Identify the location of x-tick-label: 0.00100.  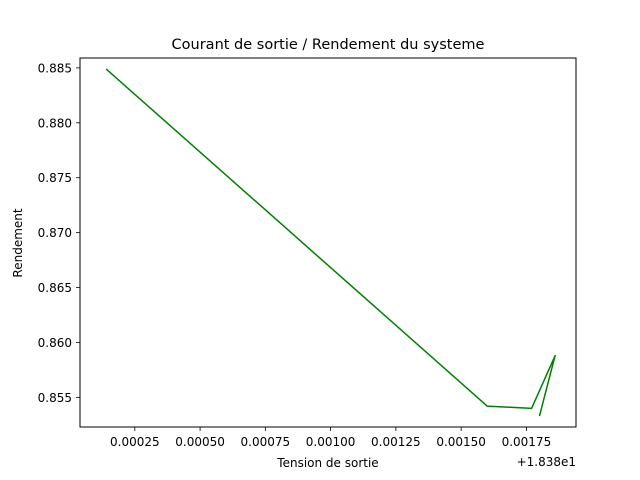
(331, 442).